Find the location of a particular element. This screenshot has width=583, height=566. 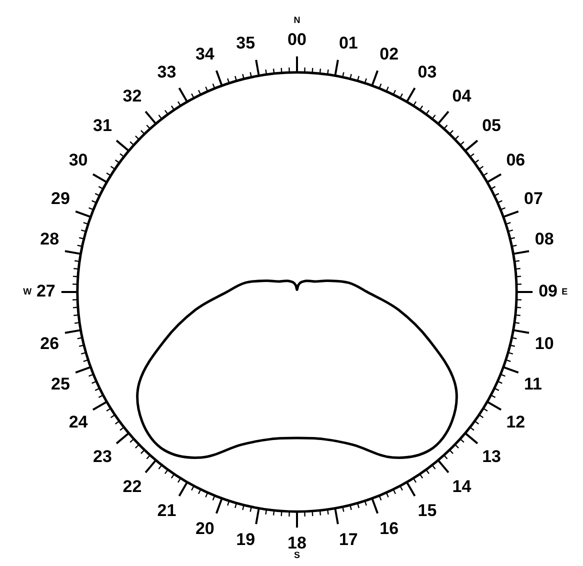

spoke-label: 35 is located at coordinates (246, 43).